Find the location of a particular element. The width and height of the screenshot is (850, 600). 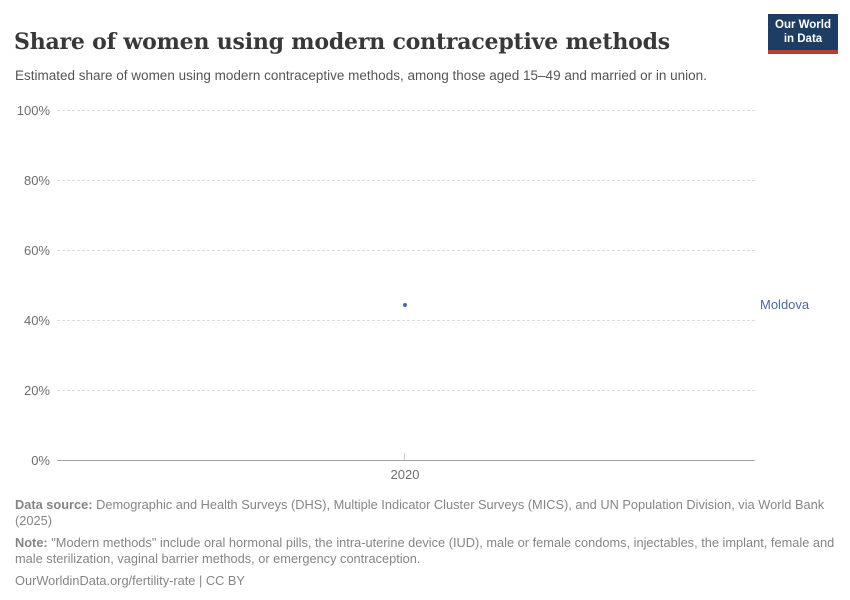

x-axis-line is located at coordinates (406, 460).